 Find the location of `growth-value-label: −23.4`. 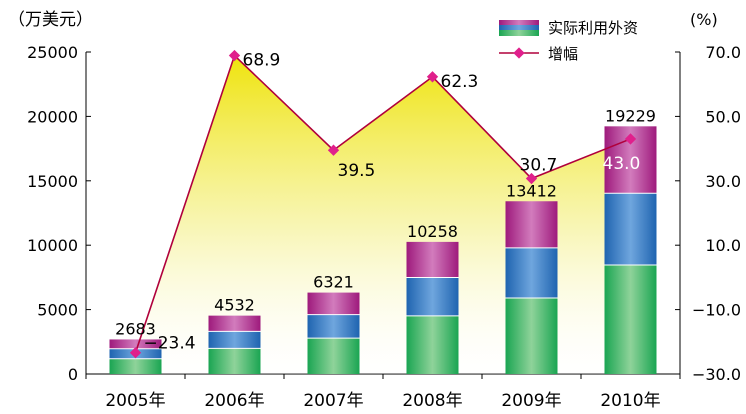

growth-value-label: −23.4 is located at coordinates (170, 344).